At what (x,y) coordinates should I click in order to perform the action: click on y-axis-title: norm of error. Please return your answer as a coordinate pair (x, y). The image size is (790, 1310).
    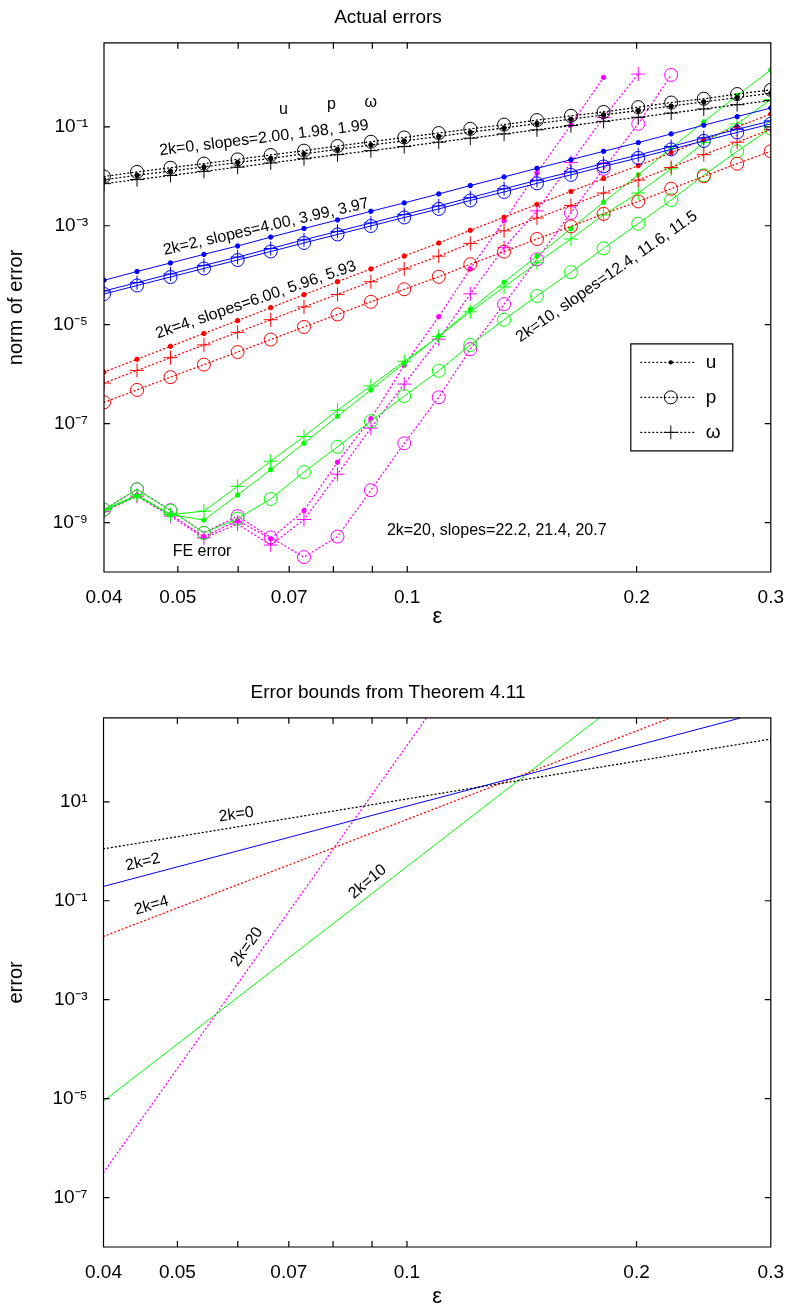
    Looking at the image, I should click on (14, 307).